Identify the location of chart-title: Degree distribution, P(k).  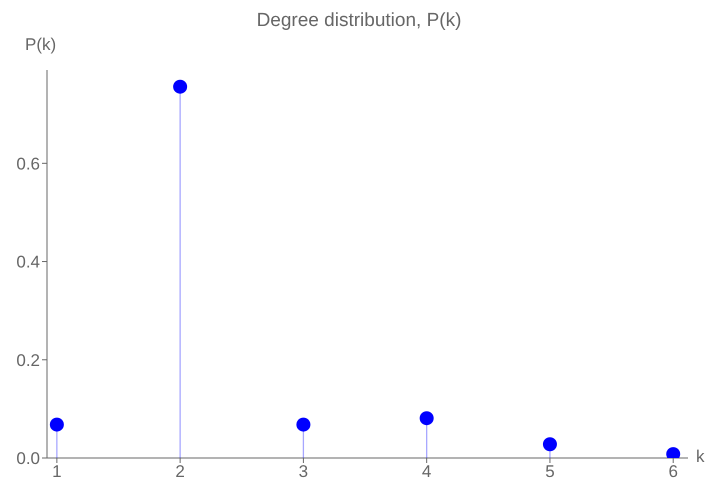
(359, 21).